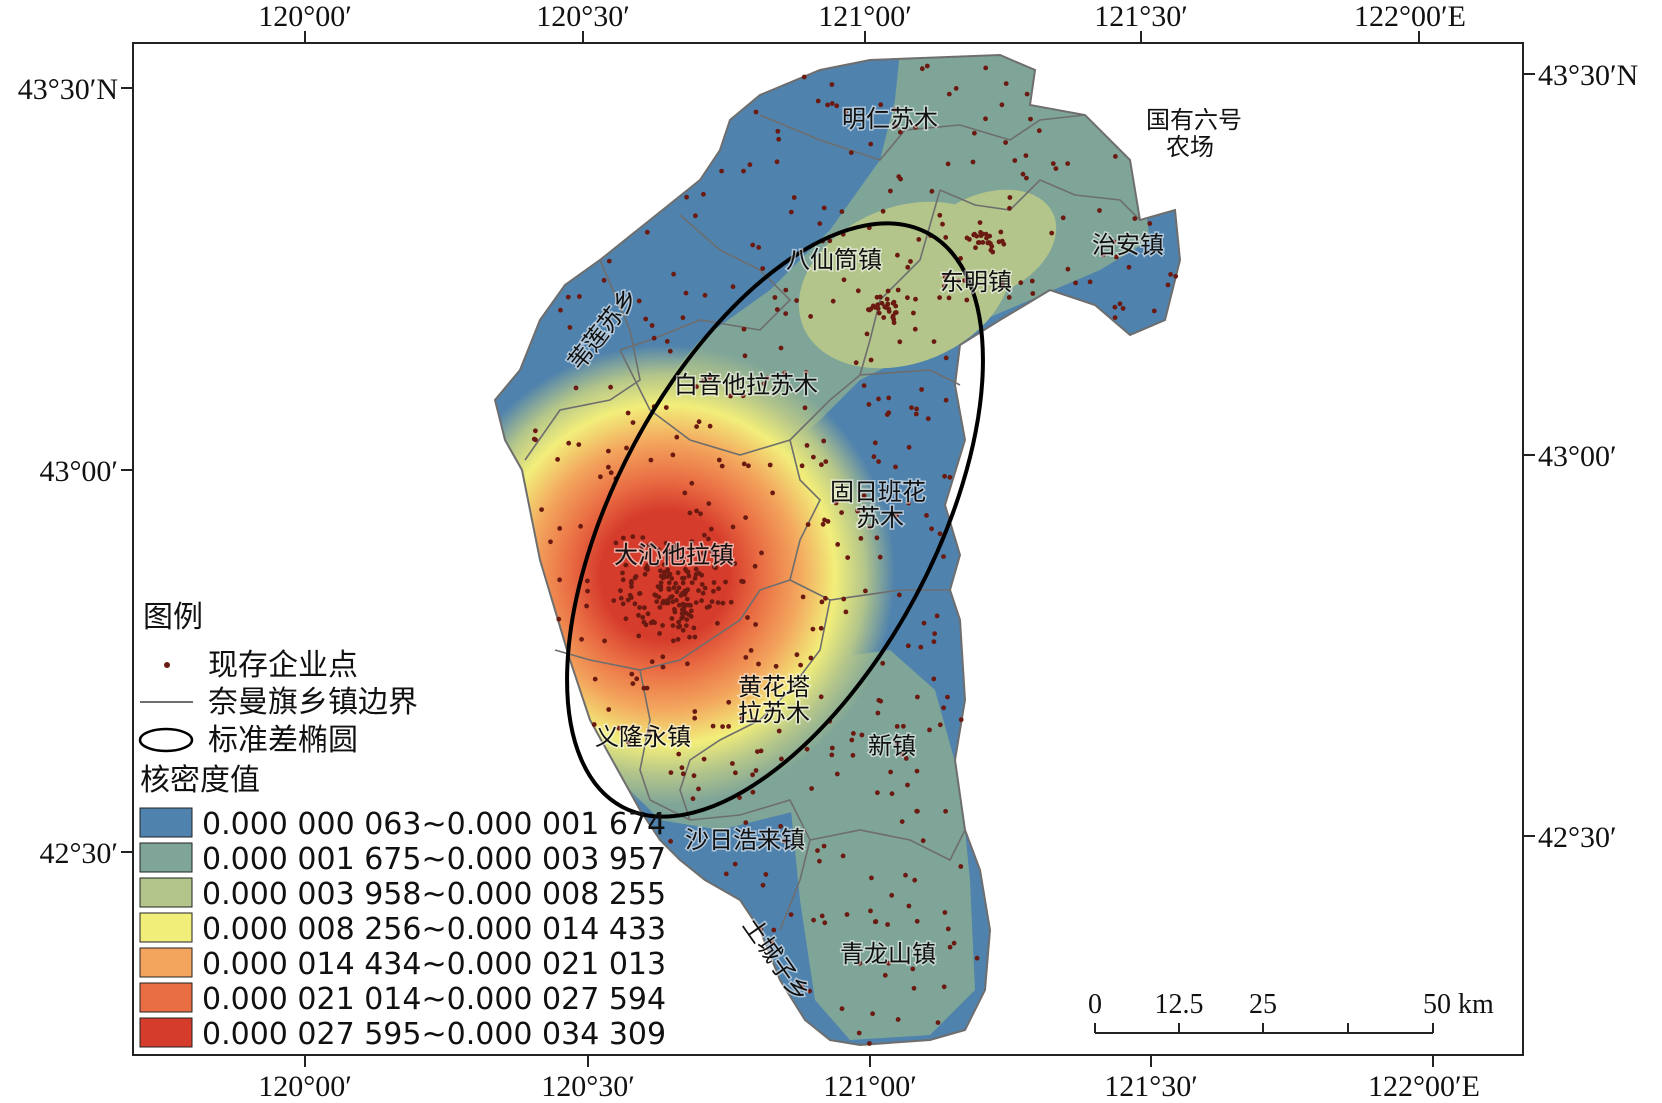  What do you see at coordinates (1095, 1004) in the screenshot?
I see `scale-label-0: 0` at bounding box center [1095, 1004].